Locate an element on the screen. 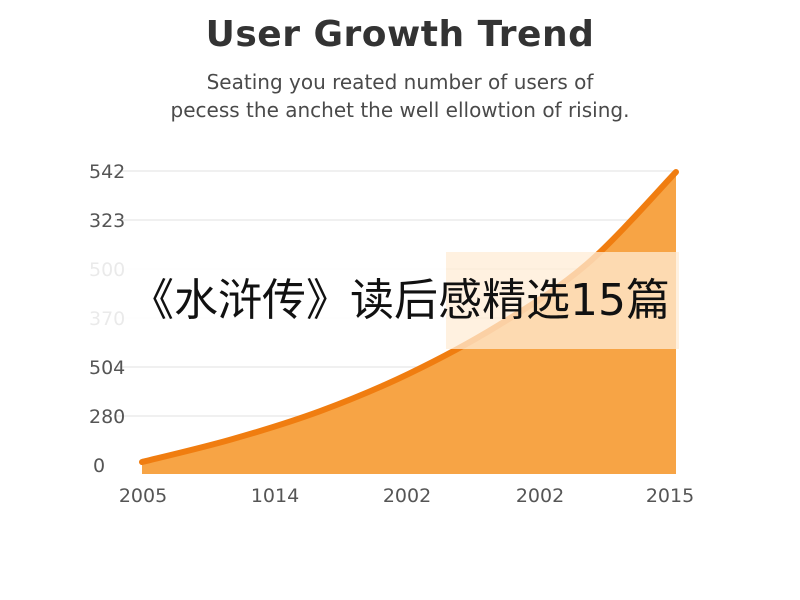  overlay-banner-left is located at coordinates (223, 300).